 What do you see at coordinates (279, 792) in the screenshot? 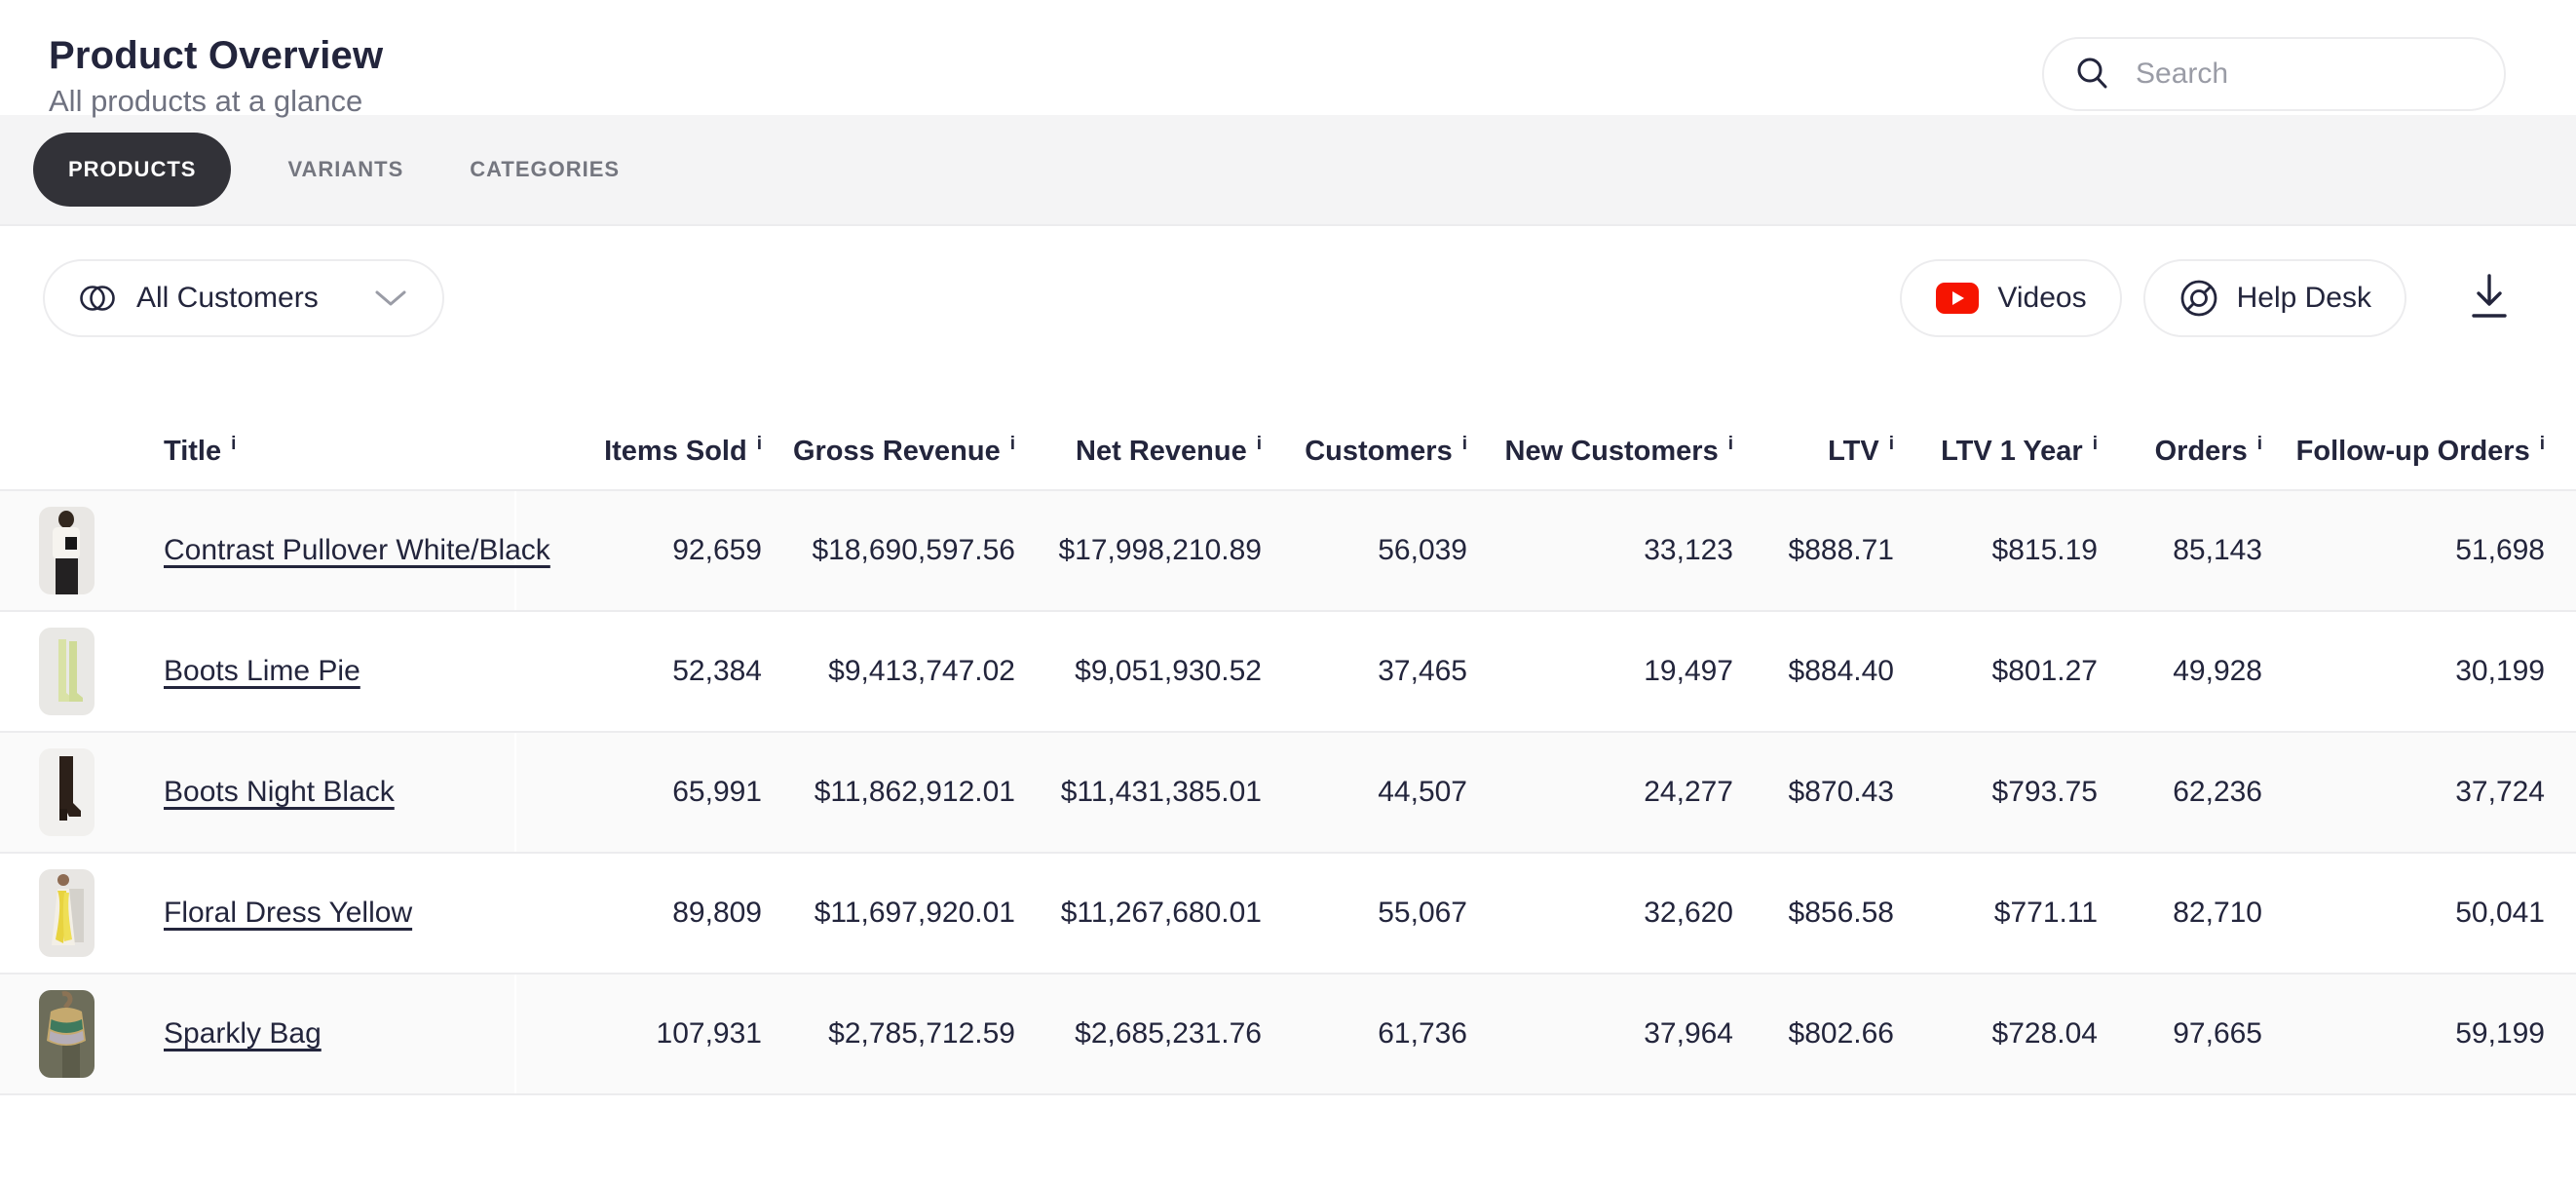
I see `product-title-link: Boots Night Black` at bounding box center [279, 792].